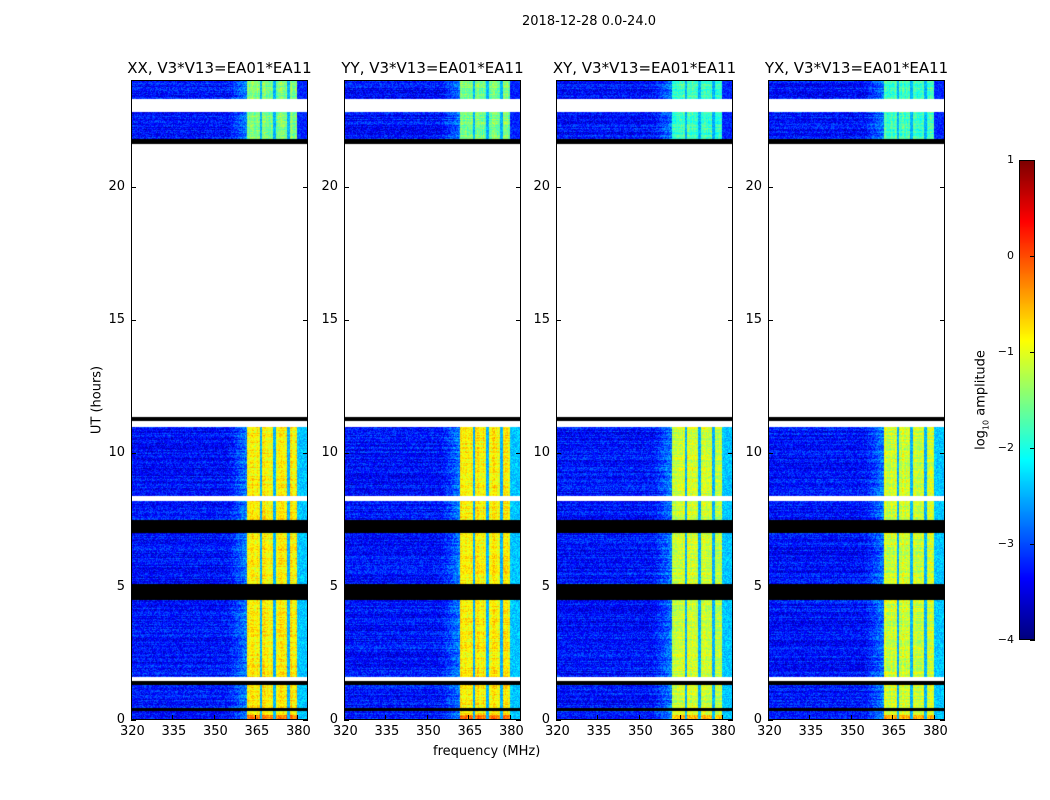 This screenshot has height=800, width=1050. Describe the element at coordinates (1005, 639) in the screenshot. I see `colorbar-tick-label: −4` at that location.